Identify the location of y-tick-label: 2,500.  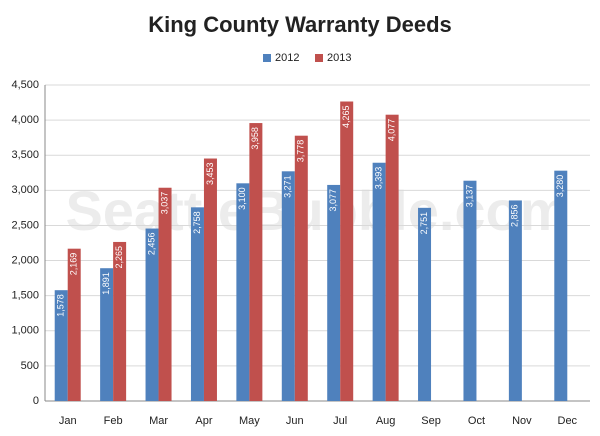
(25, 225).